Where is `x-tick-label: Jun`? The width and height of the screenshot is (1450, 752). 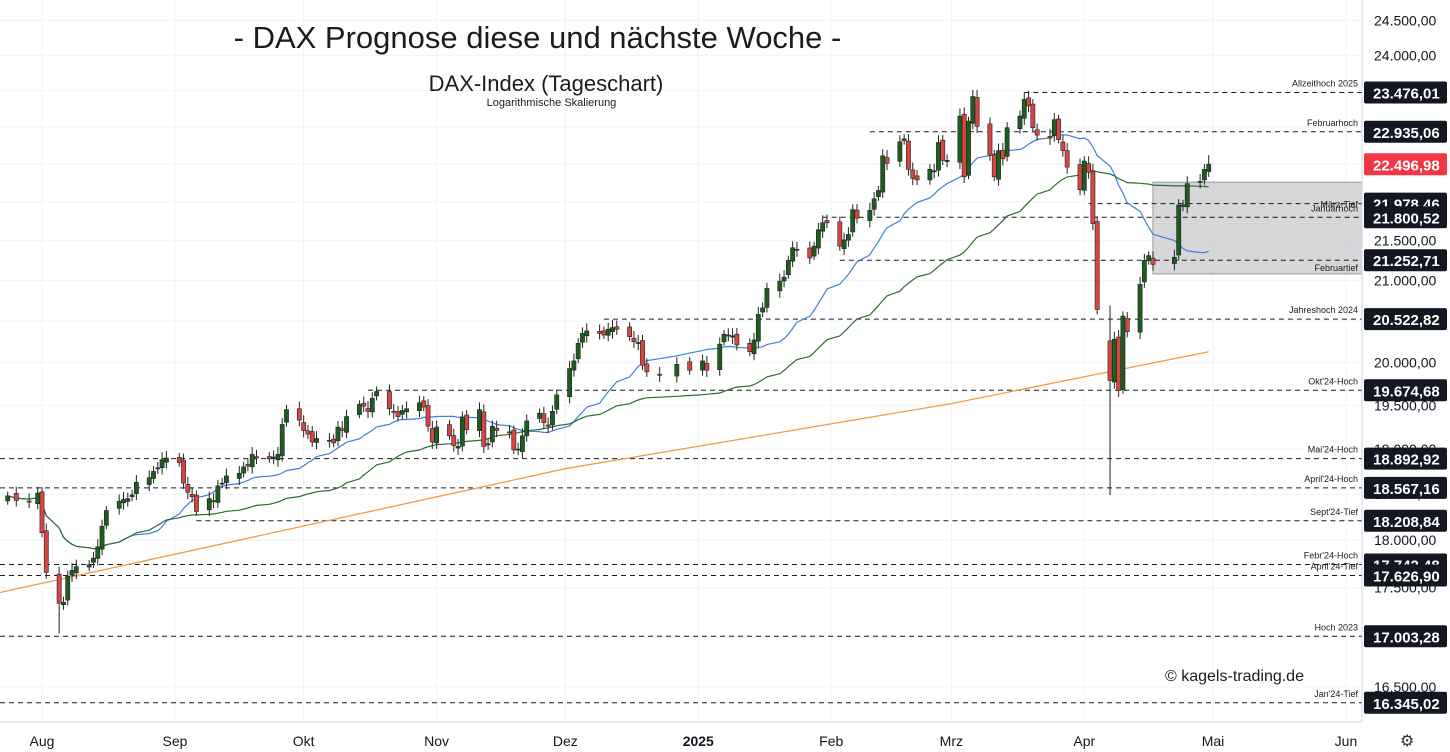 x-tick-label: Jun is located at coordinates (1346, 741).